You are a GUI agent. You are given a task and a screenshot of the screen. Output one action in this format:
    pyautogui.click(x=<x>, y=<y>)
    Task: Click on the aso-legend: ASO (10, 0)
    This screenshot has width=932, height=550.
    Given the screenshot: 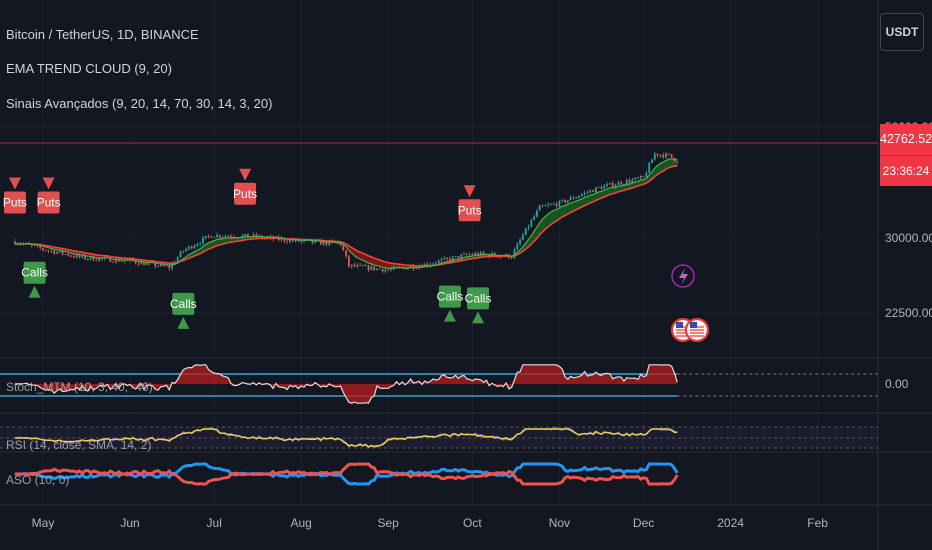 What is the action you would take?
    pyautogui.click(x=38, y=480)
    